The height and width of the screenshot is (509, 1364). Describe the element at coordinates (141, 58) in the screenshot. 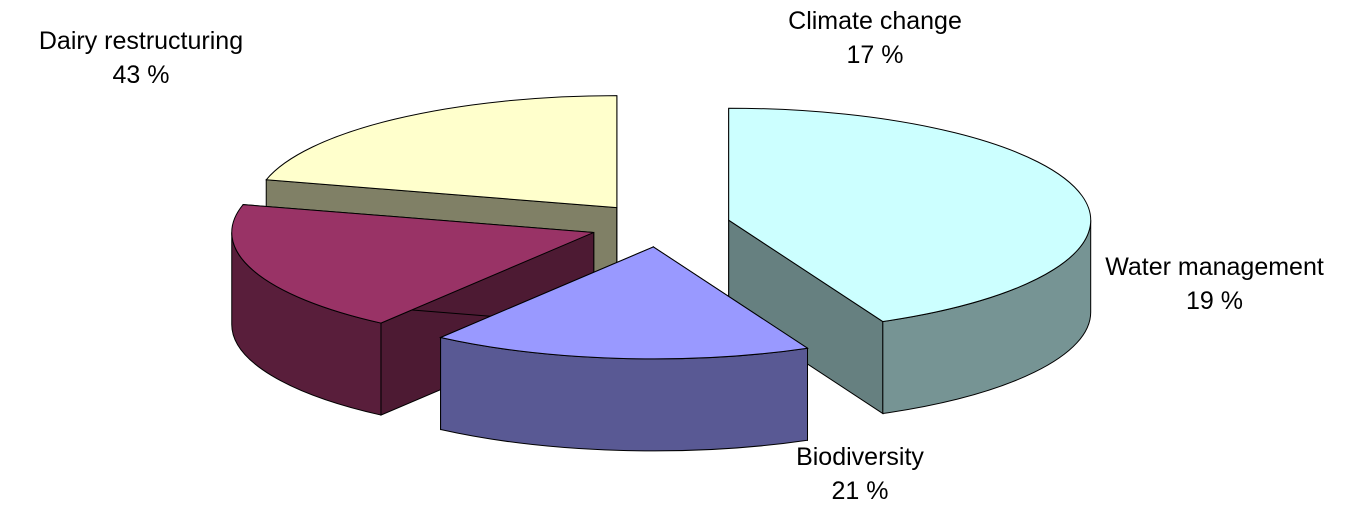

I see `slice-label-dairy-restructuring: Dairy restructuring 43 %` at that location.